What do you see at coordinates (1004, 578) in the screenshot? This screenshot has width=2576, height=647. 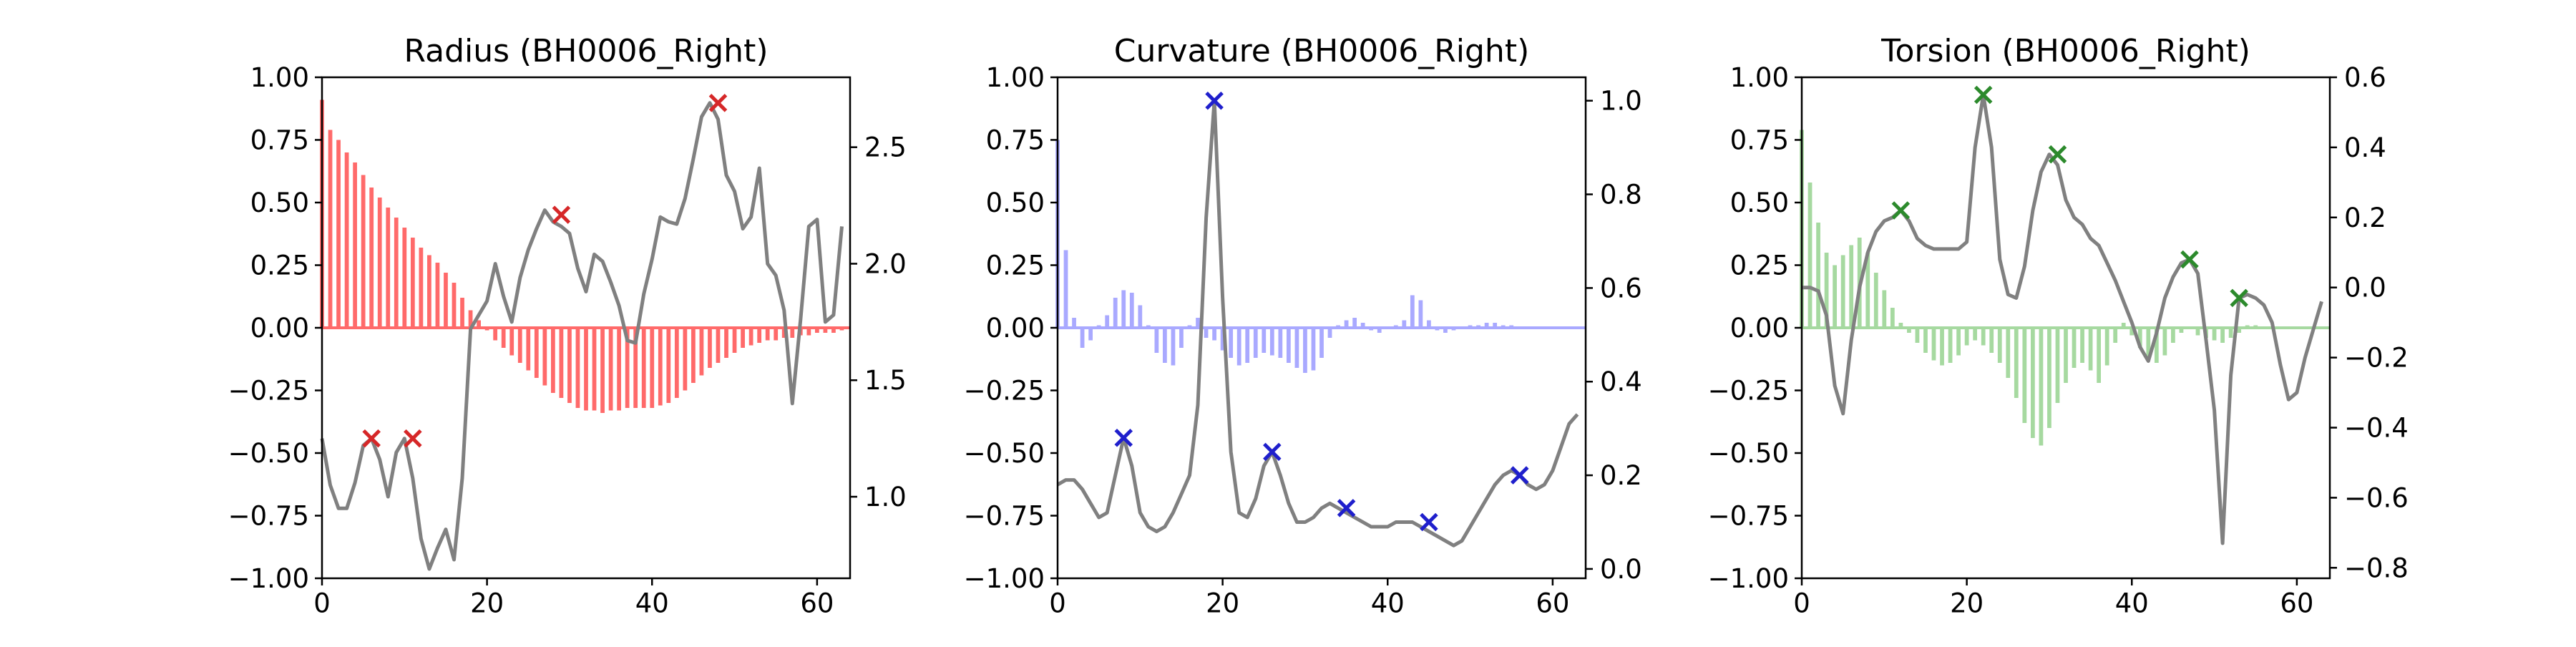 I see `y-tick-label: −1.00` at bounding box center [1004, 578].